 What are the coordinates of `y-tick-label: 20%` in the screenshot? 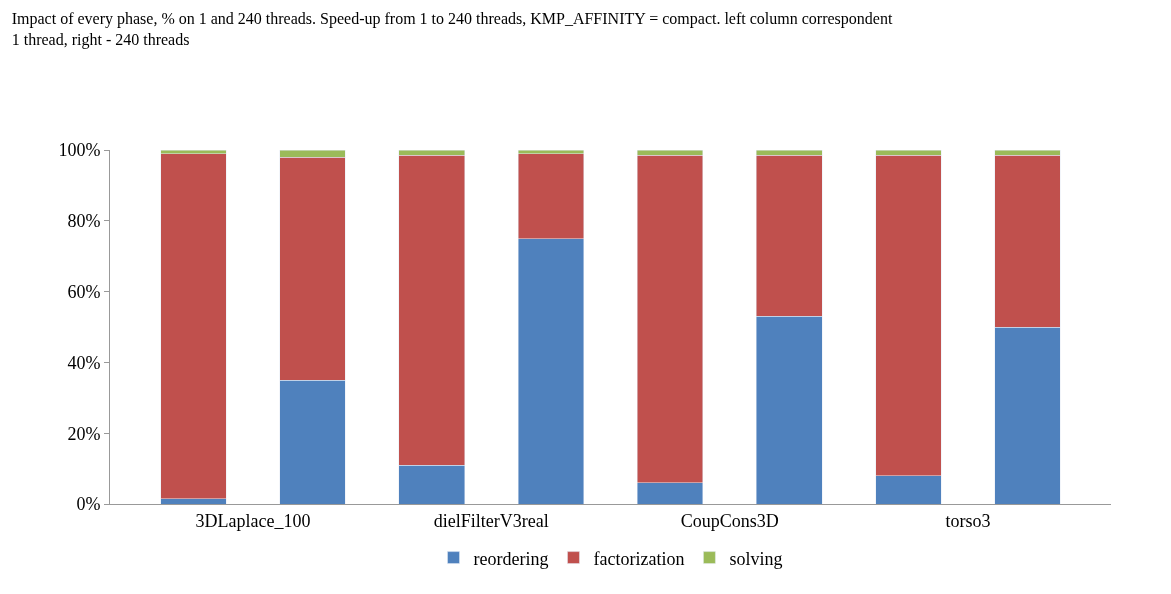 It's located at (84, 433).